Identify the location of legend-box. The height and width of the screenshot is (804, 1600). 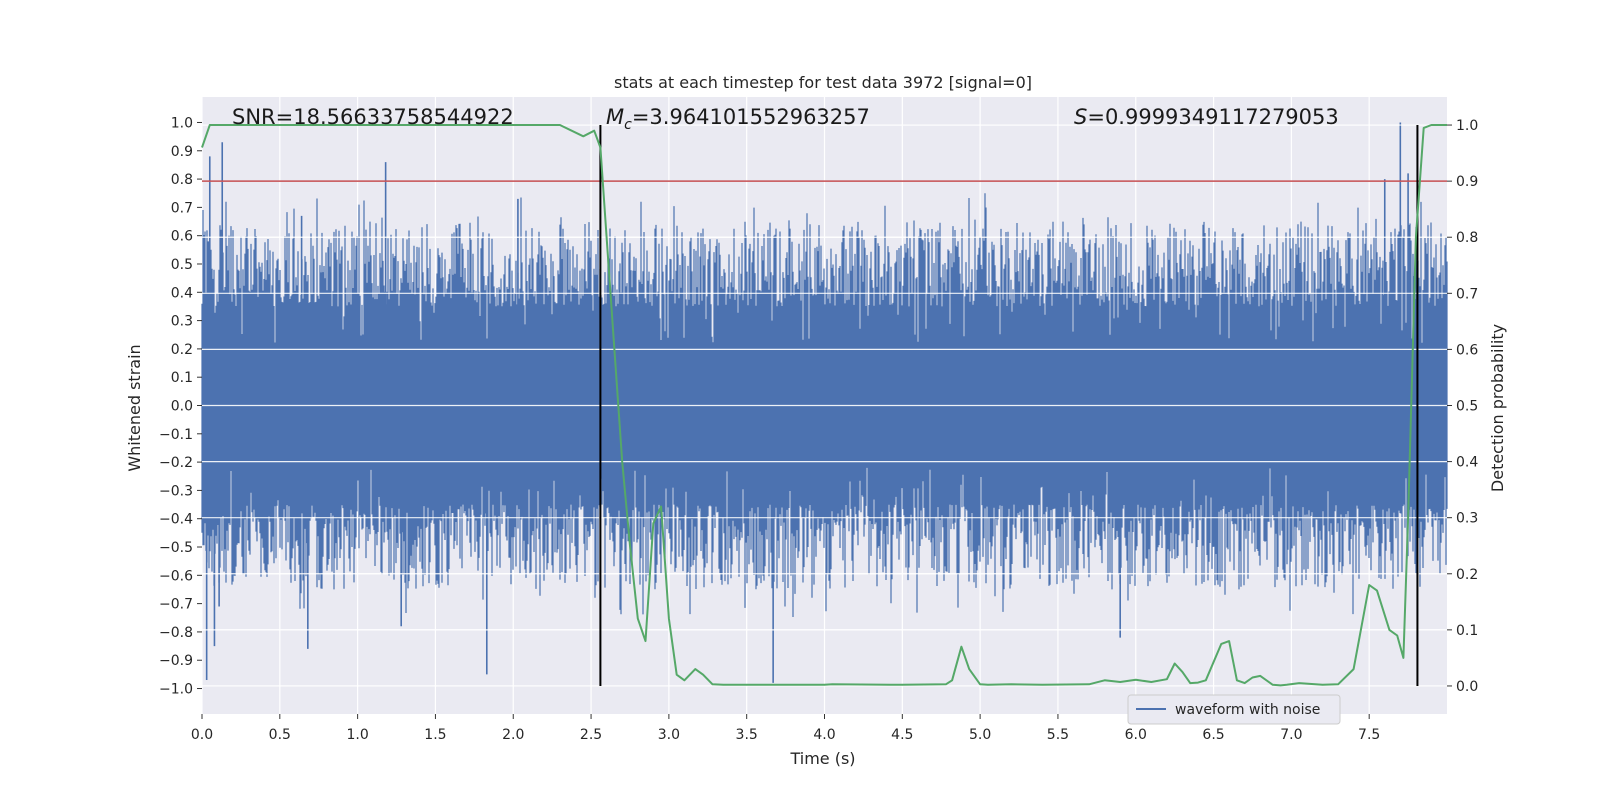
(1234, 709).